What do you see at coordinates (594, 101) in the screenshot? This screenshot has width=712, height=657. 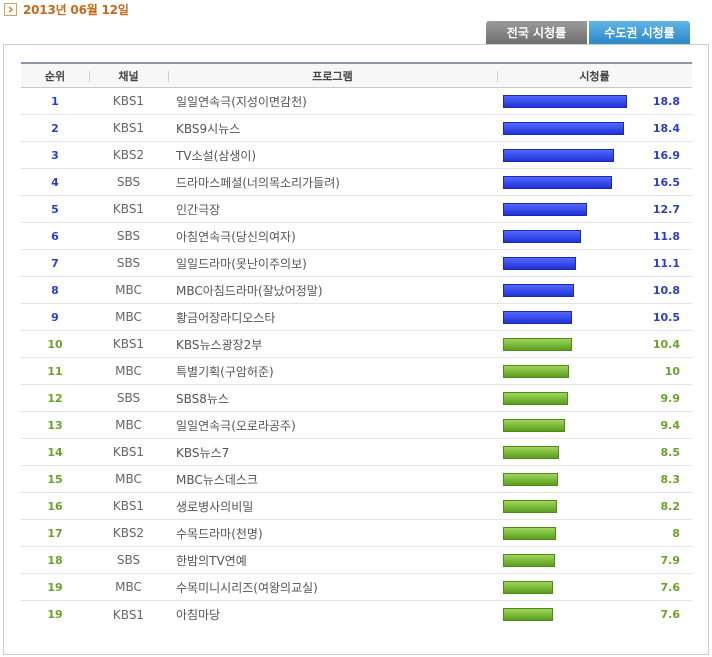 I see `rating-cell: 18.8` at bounding box center [594, 101].